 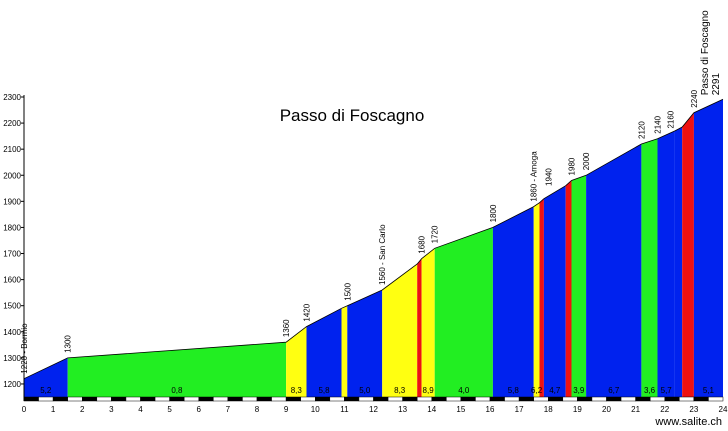 I want to click on altitude-point-label: 1300, so click(x=68, y=344).